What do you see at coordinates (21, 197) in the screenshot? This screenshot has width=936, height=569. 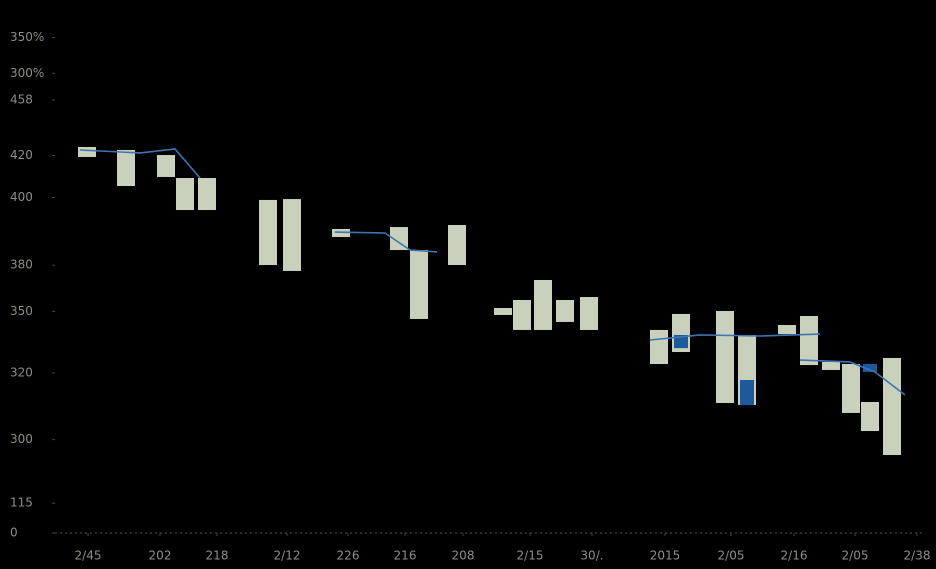 I see `y-tick-label: 400` at bounding box center [21, 197].